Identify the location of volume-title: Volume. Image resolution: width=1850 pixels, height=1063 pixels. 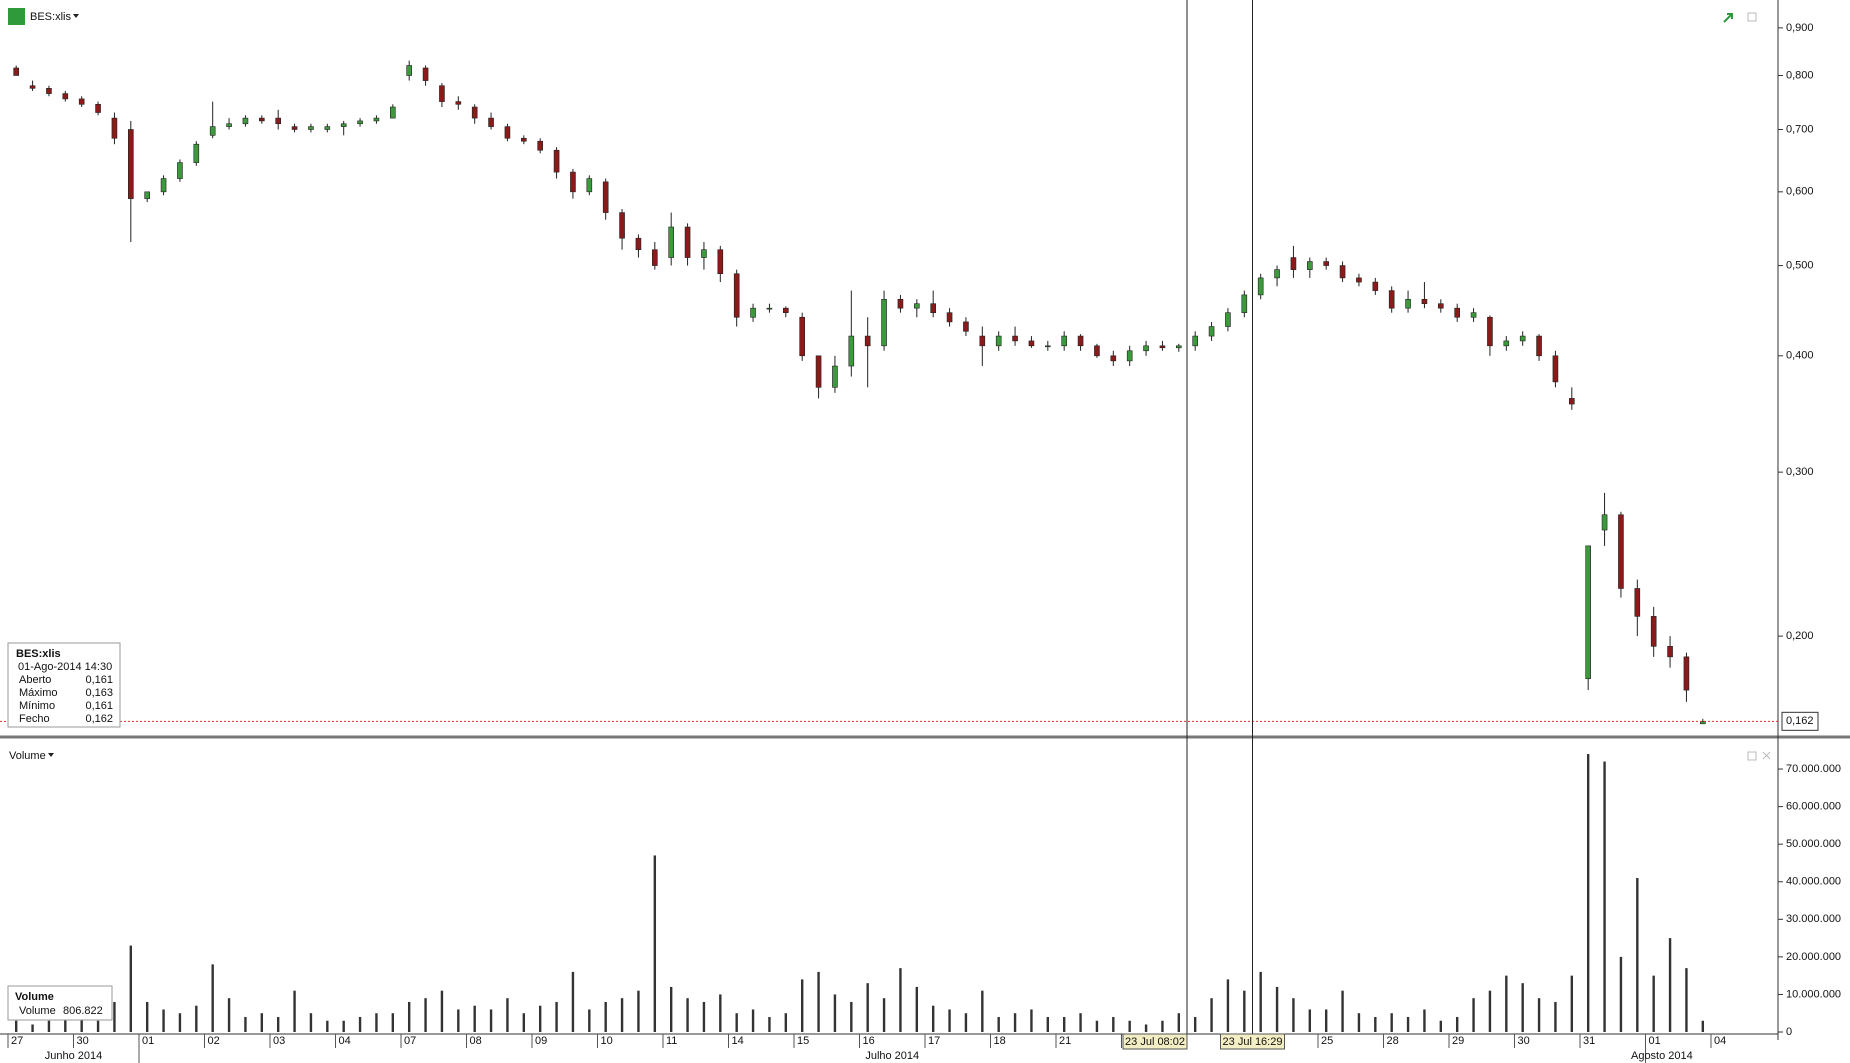
(27, 756).